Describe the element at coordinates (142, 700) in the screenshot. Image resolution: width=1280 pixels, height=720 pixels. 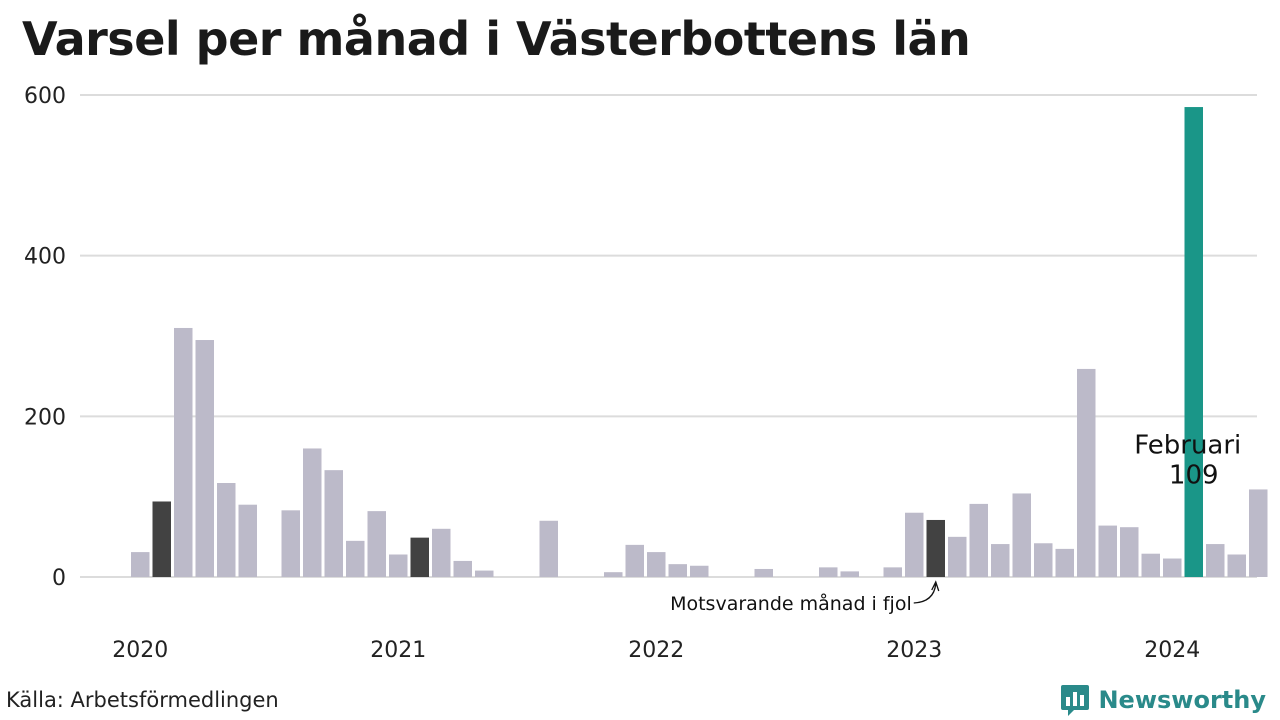
I see `source-note: Källa: Arbetsförmedlingen` at that location.